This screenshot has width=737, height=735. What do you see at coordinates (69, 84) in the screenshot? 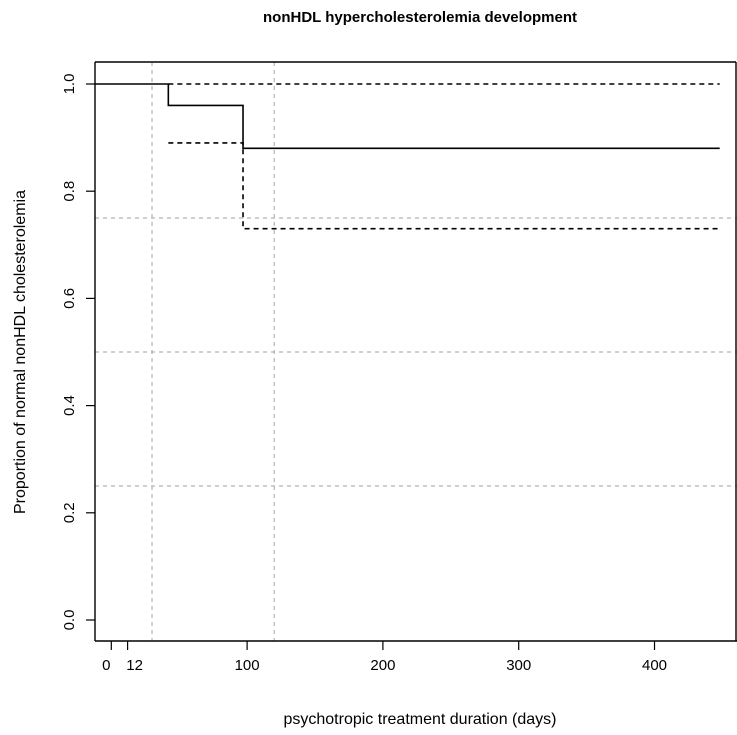
I see `y-tick-label-1.0: 1.0` at bounding box center [69, 84].